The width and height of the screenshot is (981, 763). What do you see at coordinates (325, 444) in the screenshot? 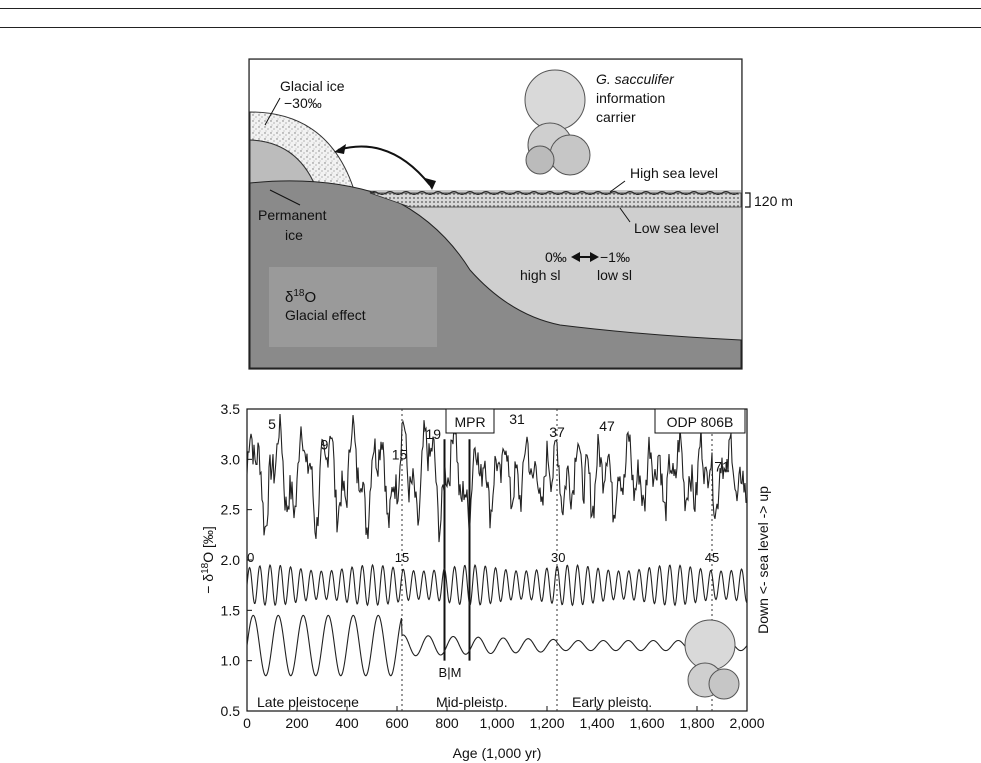
I see `stage-label: 9` at bounding box center [325, 444].